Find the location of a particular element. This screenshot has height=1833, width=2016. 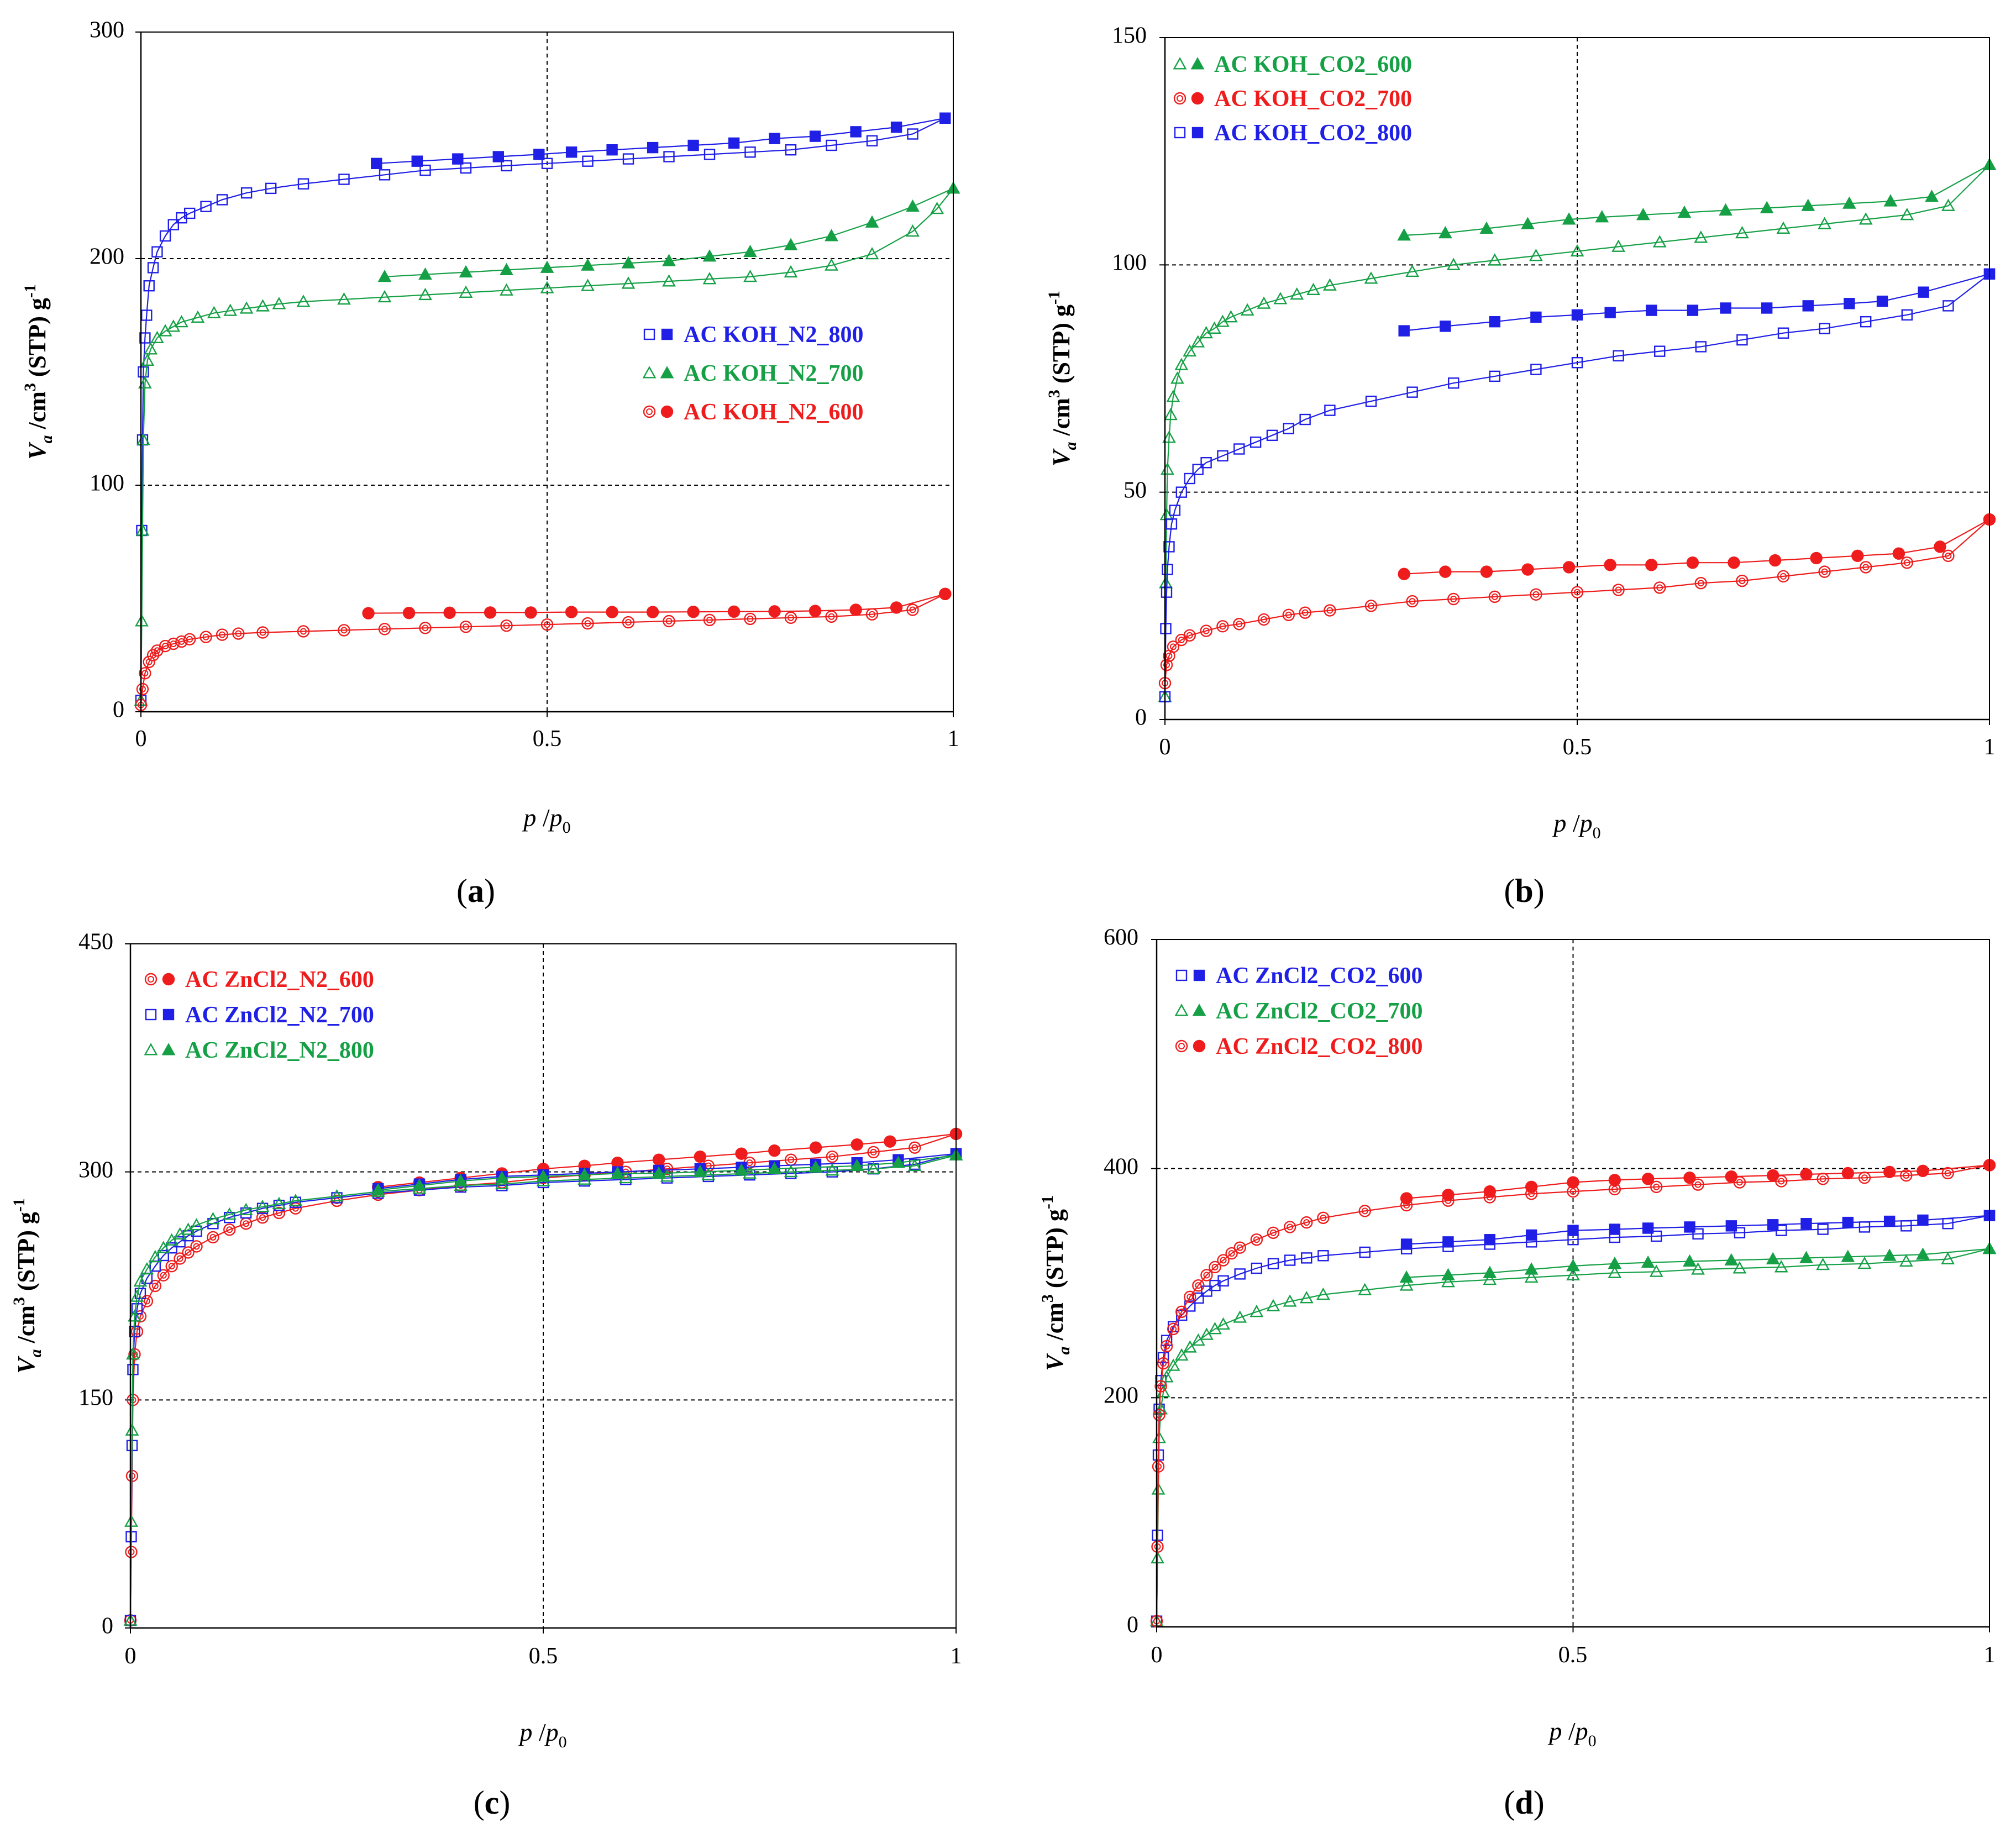

panel-b-series-1-ads-point-1-outer is located at coordinates (1167, 665).